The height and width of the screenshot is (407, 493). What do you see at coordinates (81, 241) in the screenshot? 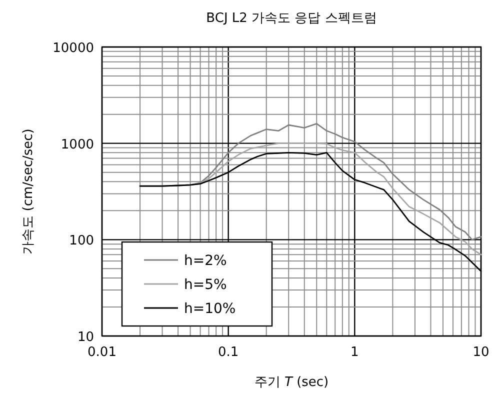
I see `y-tick-label: 100` at bounding box center [81, 241].